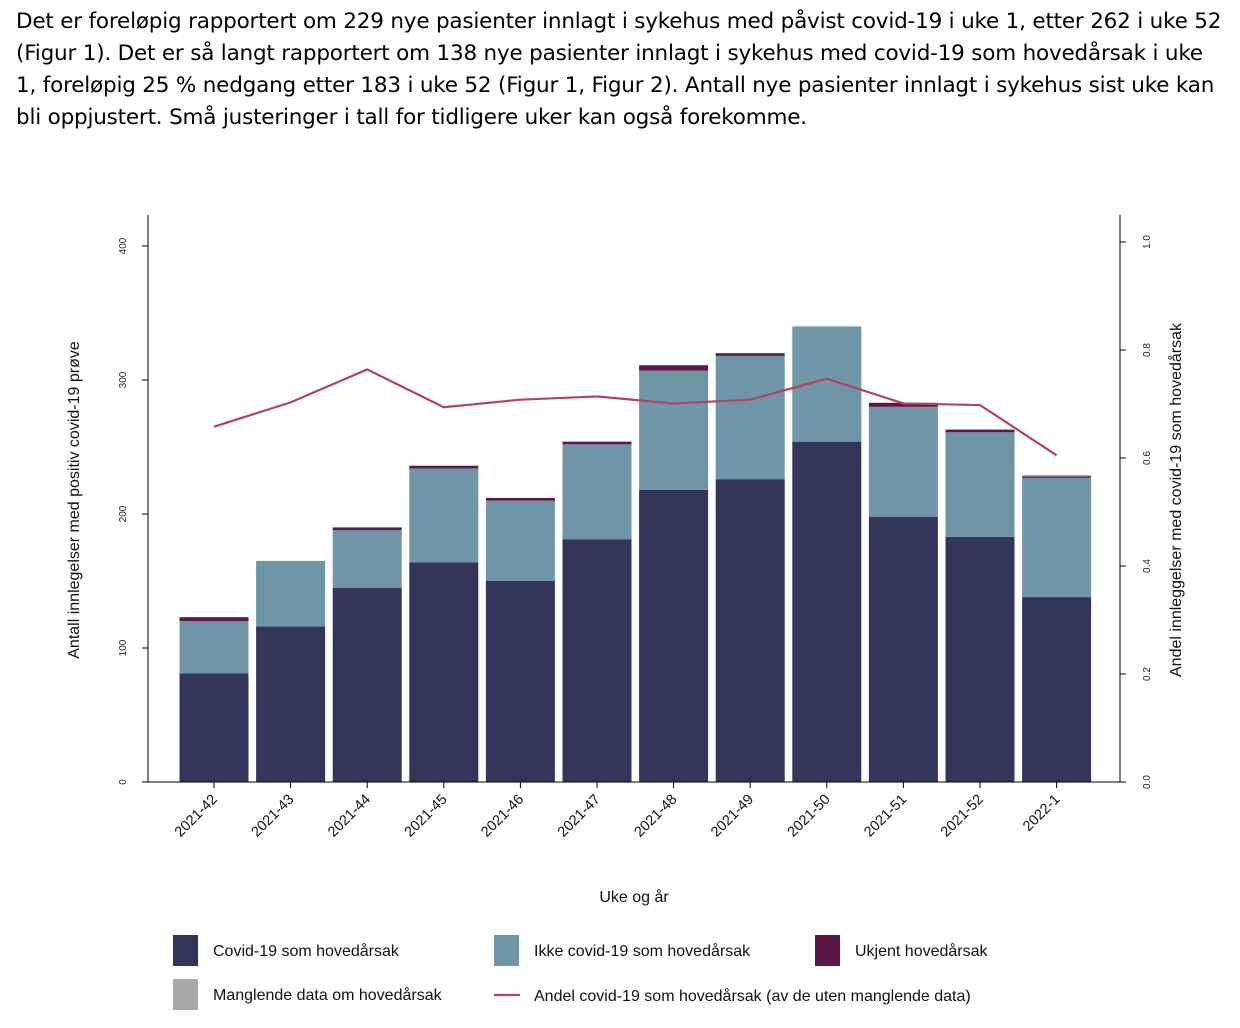  Describe the element at coordinates (809, 816) in the screenshot. I see `x-tick-label: 2021-50` at that location.